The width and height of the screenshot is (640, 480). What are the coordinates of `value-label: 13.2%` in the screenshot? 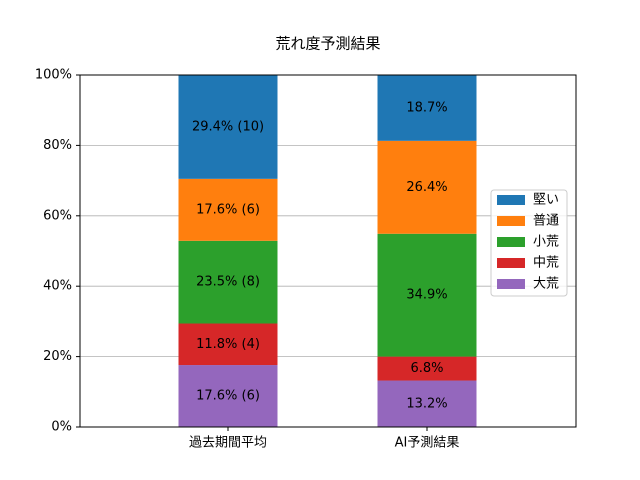 It's located at (426, 403).